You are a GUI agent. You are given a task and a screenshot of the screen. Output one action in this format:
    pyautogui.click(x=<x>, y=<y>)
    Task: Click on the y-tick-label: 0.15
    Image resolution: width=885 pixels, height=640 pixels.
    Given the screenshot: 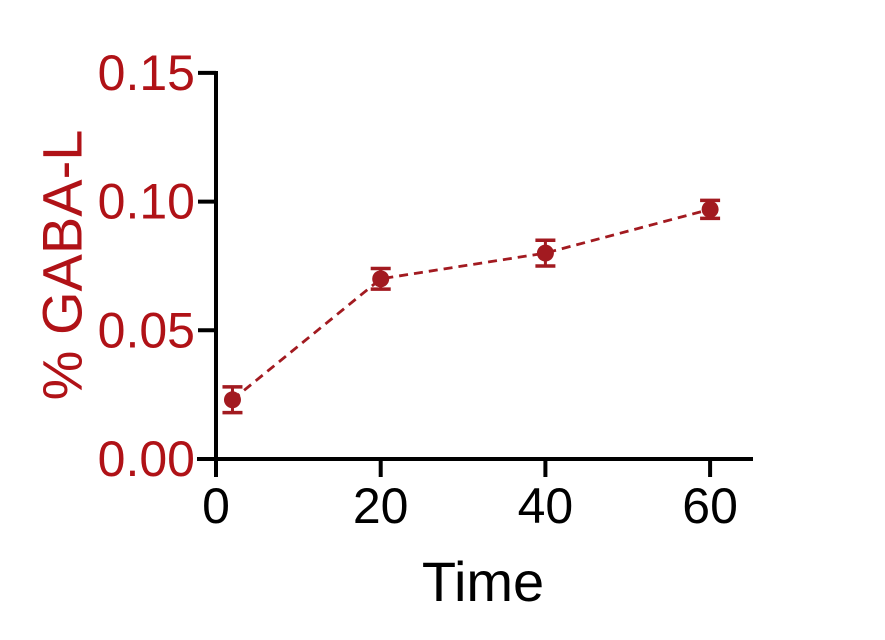 What is the action you would take?
    pyautogui.click(x=146, y=73)
    